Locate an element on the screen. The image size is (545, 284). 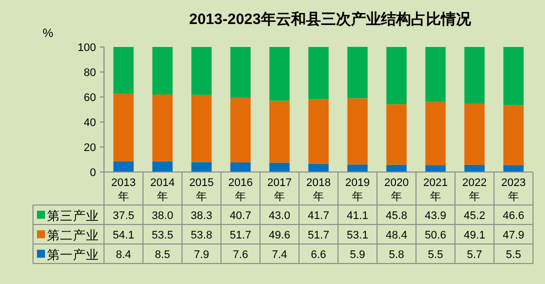
data-label: 6.6 is located at coordinates (318, 254).